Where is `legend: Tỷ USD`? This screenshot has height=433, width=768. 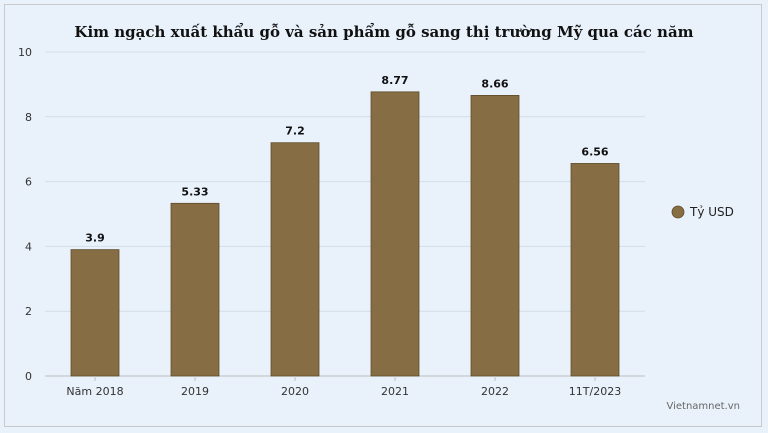 legend: Tỷ USD is located at coordinates (702, 212).